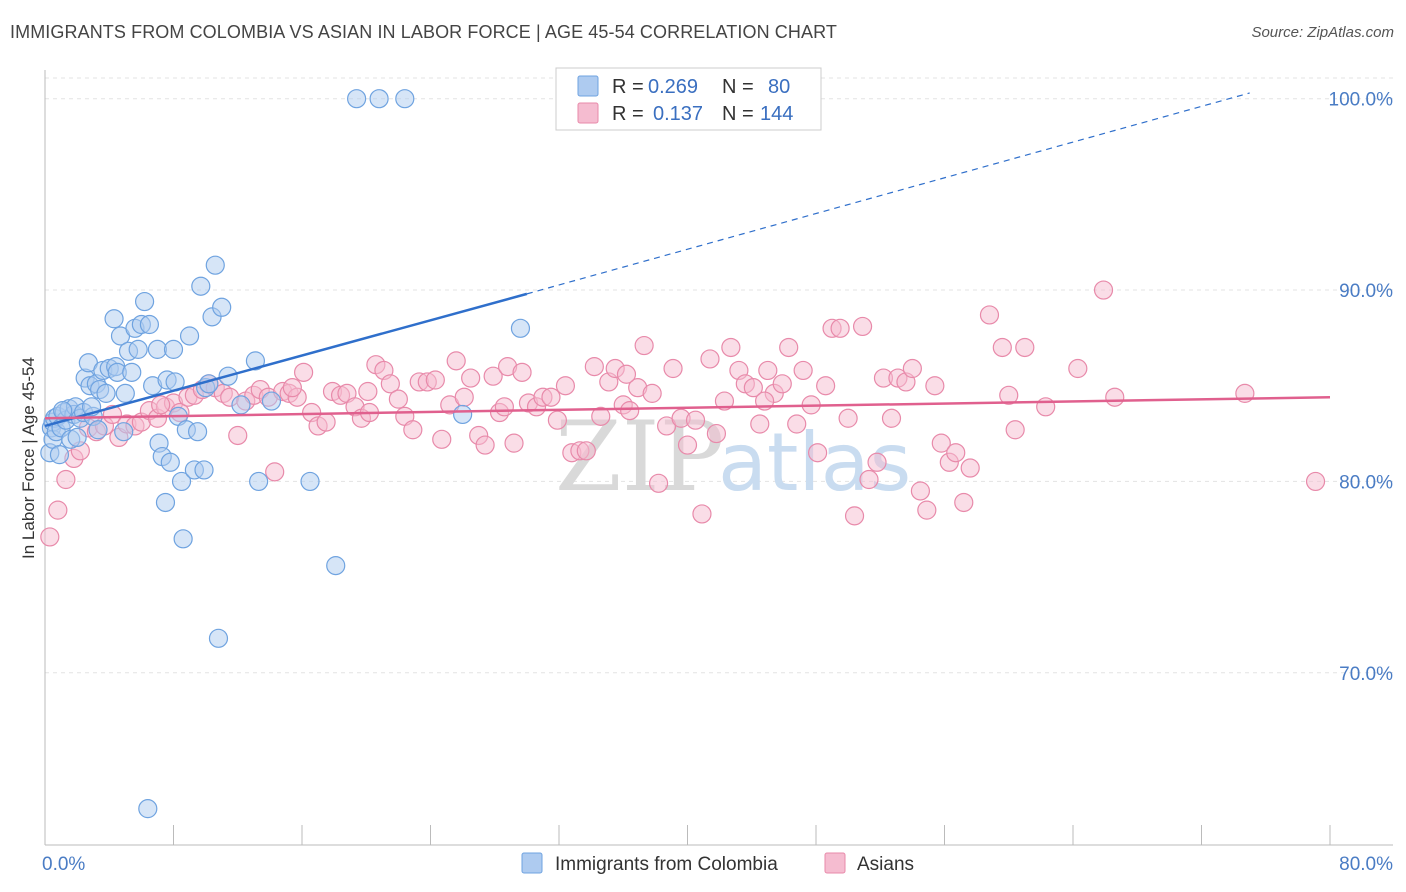  I want to click on legend-swatch-colombia, so click(588, 86).